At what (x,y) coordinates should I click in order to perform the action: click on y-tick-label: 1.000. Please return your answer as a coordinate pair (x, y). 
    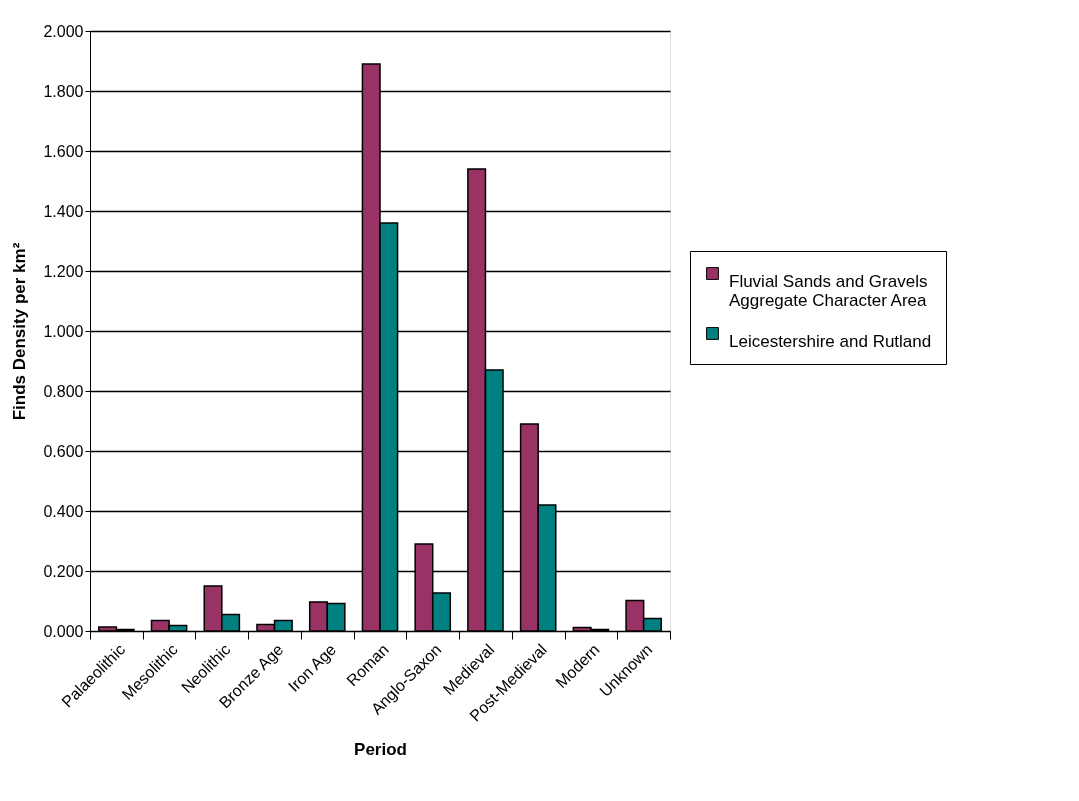
    Looking at the image, I should click on (63, 331).